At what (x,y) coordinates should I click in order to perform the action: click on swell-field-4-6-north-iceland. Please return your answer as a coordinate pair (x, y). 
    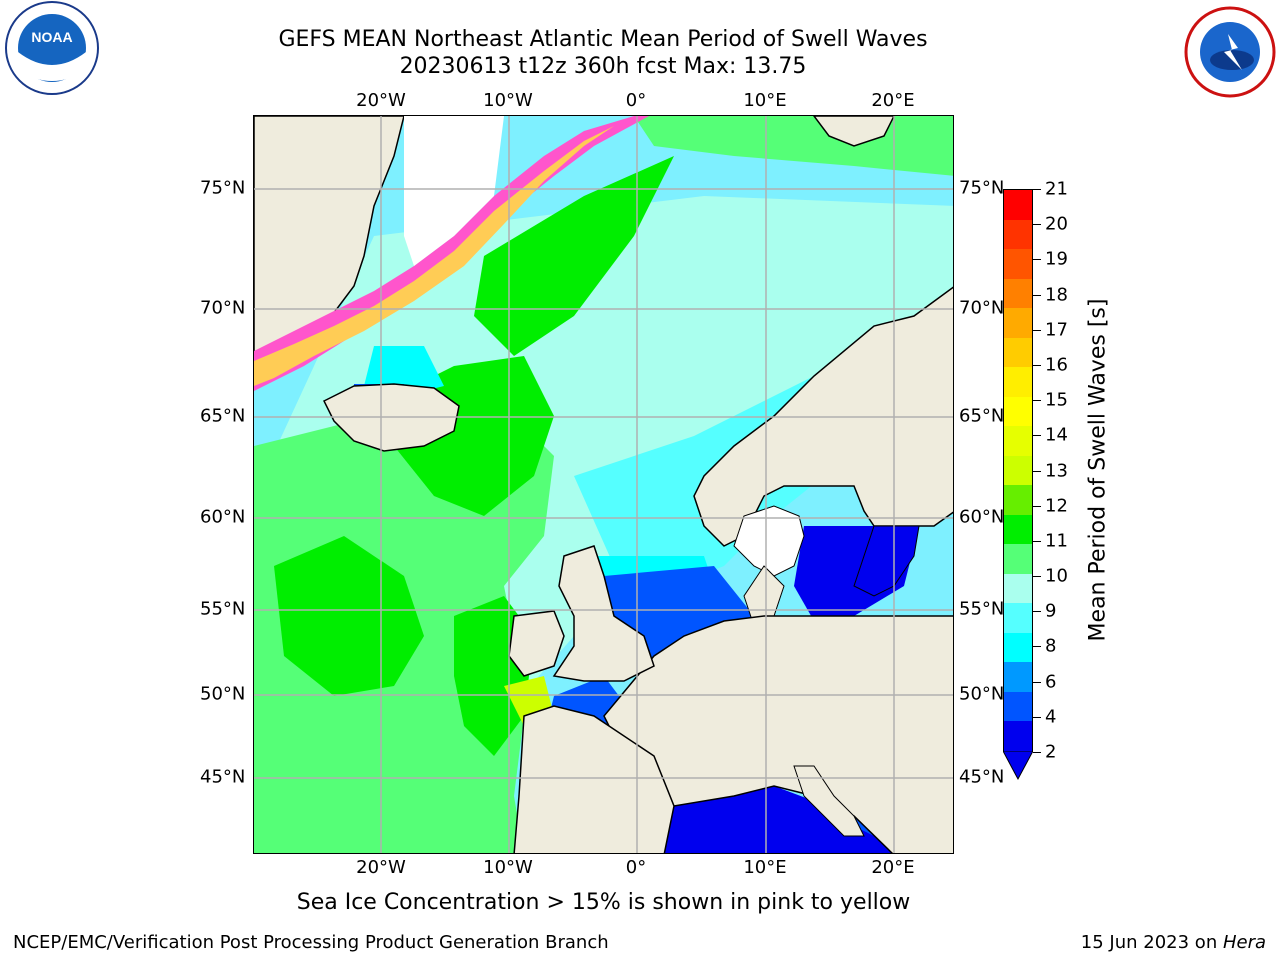
    Looking at the image, I should click on (404, 371).